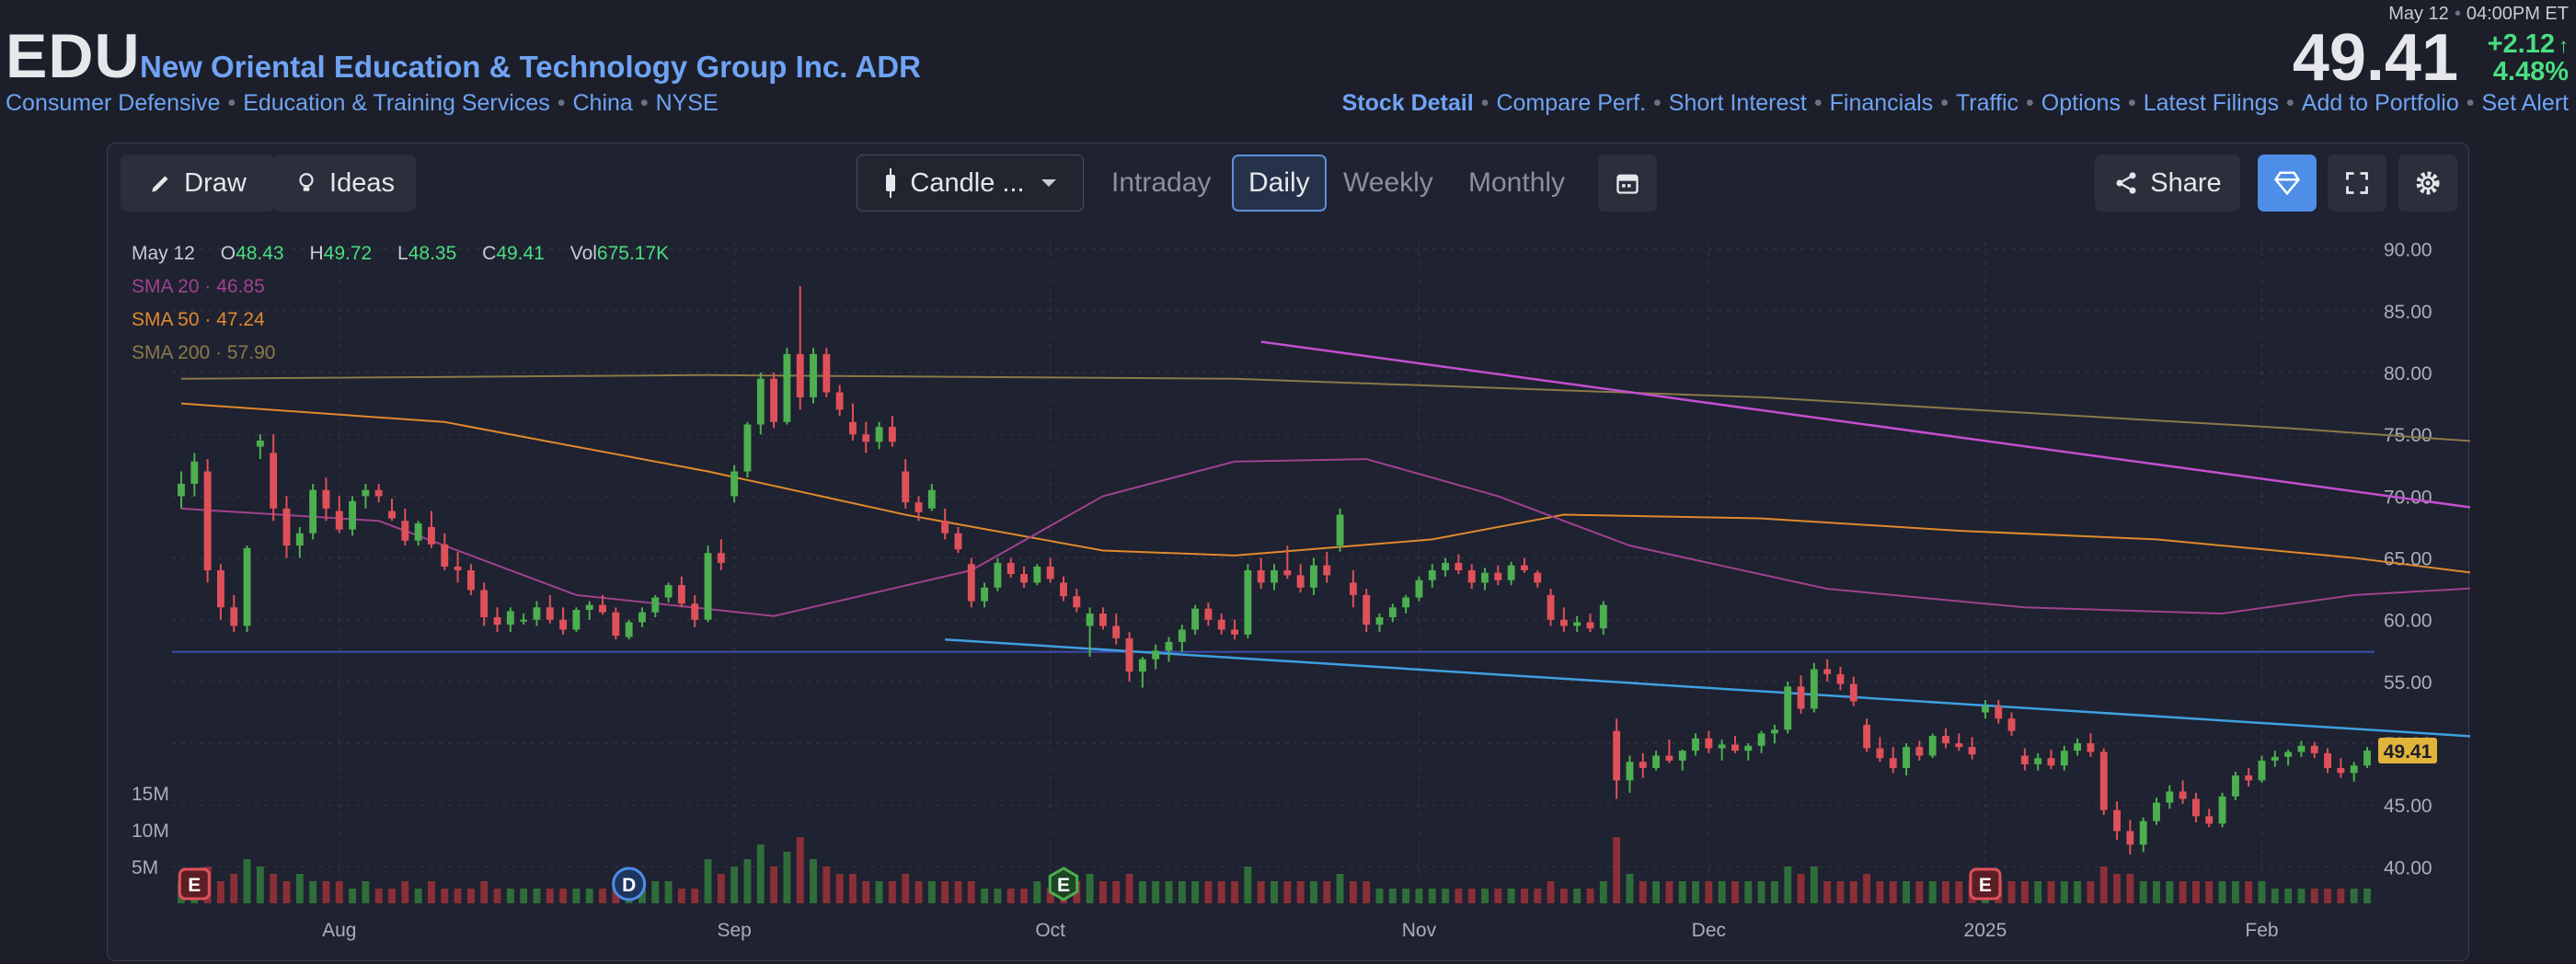 Image resolution: width=2576 pixels, height=964 pixels. What do you see at coordinates (1987, 103) in the screenshot?
I see `link-traffic: Traffic` at bounding box center [1987, 103].